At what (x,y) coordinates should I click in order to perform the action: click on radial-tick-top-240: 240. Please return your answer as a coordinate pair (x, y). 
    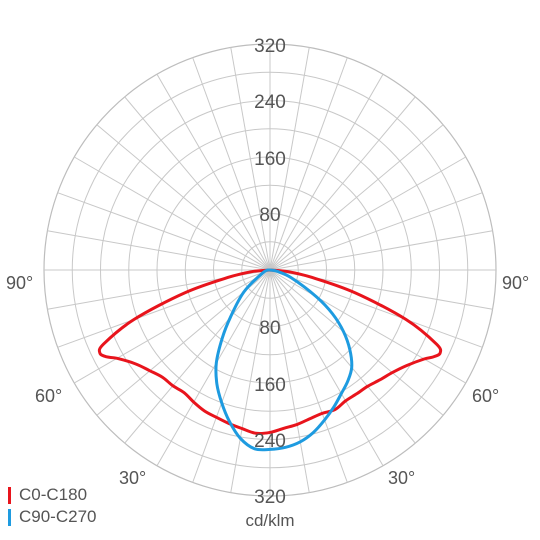
    Looking at the image, I should click on (270, 102).